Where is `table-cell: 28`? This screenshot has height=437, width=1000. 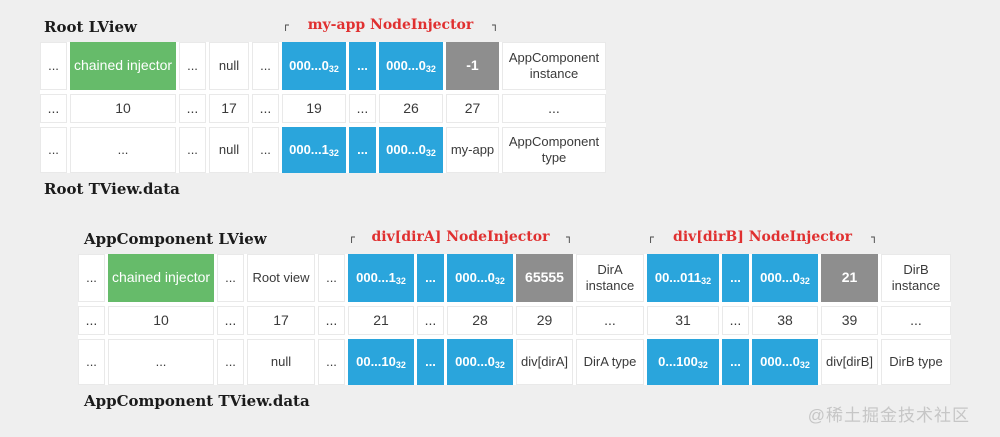
table-cell: 28 is located at coordinates (480, 320).